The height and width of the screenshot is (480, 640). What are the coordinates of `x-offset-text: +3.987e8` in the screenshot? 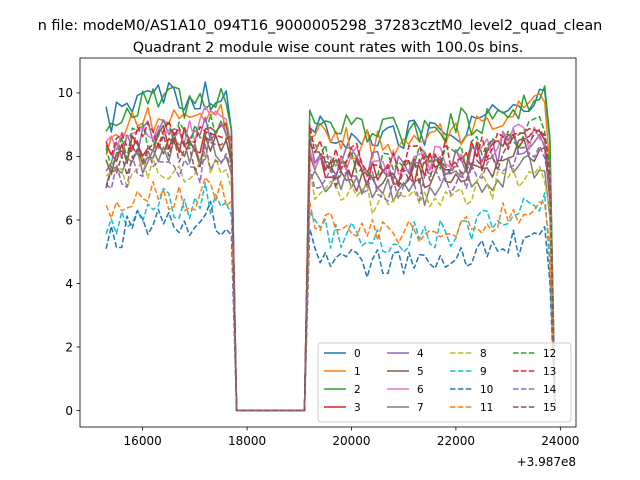 It's located at (546, 462).